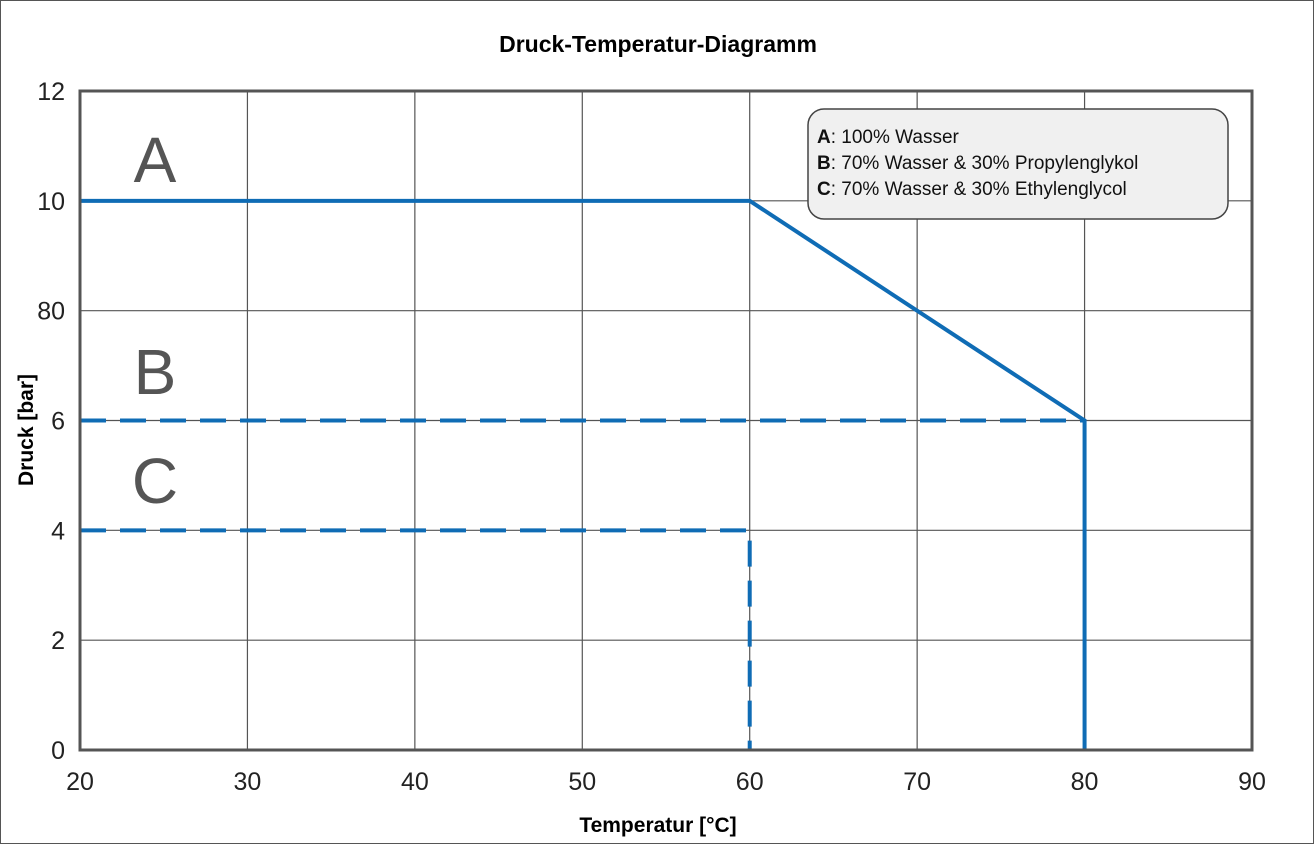  What do you see at coordinates (582, 782) in the screenshot?
I see `x-tick-label: 50` at bounding box center [582, 782].